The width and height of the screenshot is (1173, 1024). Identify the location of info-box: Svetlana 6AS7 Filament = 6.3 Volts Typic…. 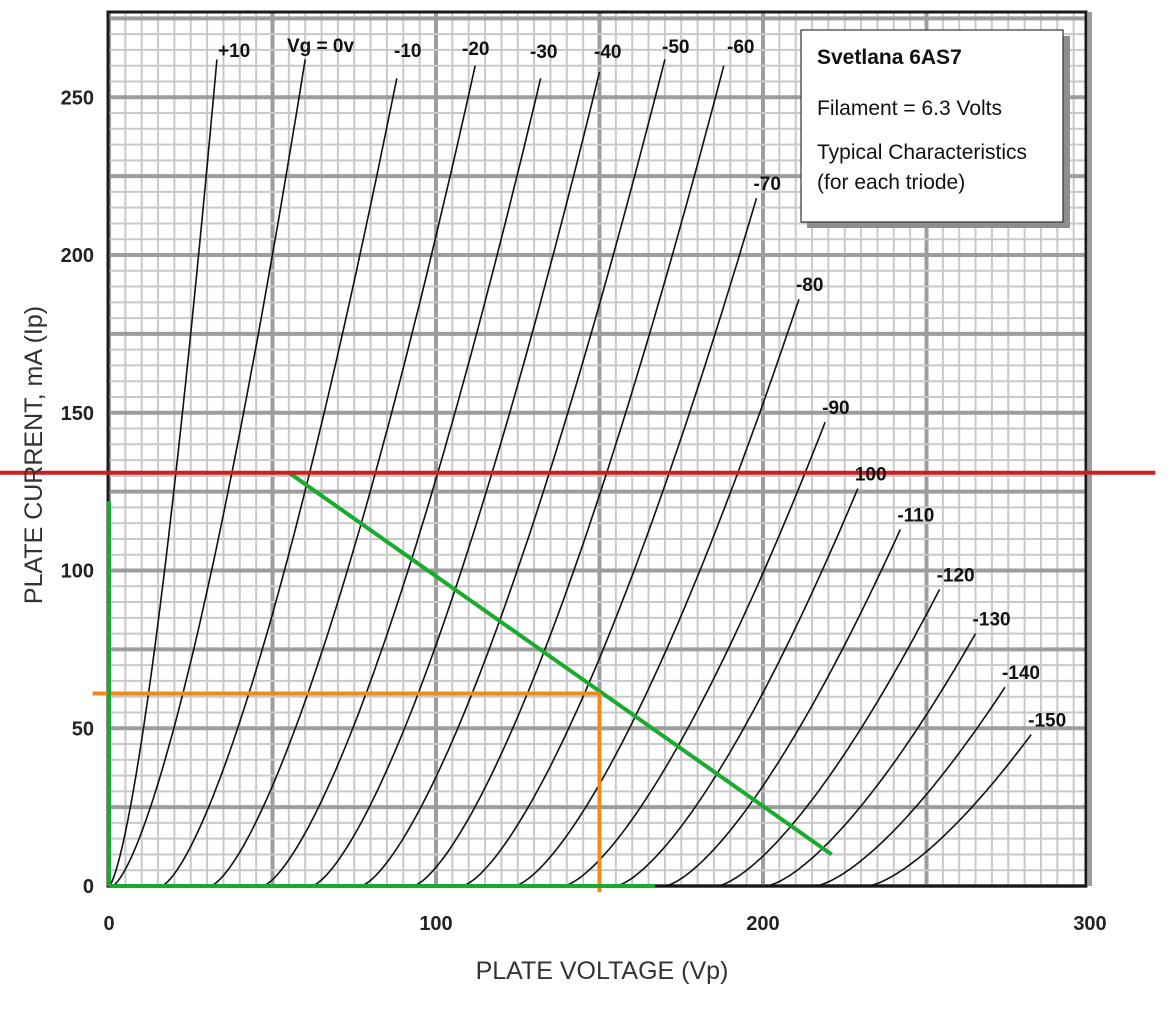
(935, 128).